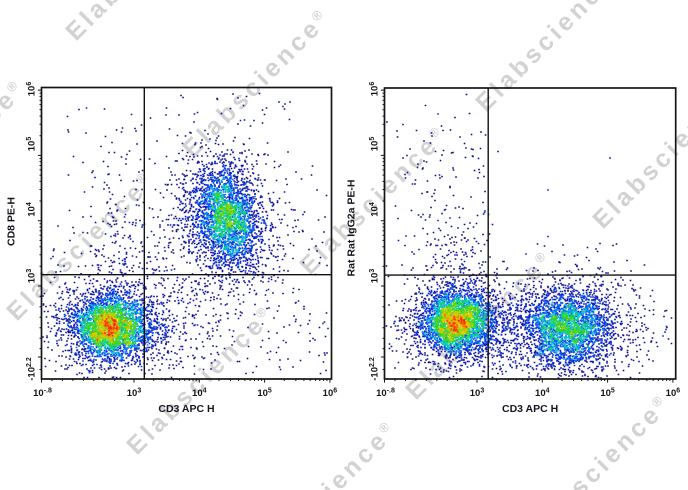  I want to click on svg-text: Rat Rat IgG2a PE-H, so click(352, 228).